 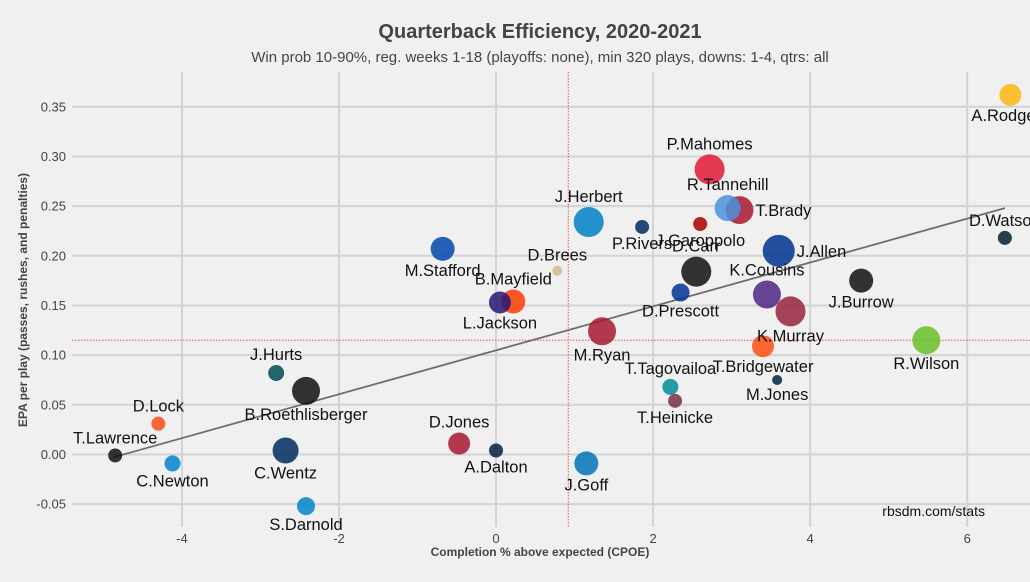 I want to click on y-tick-label: 0.25, so click(x=53, y=206).